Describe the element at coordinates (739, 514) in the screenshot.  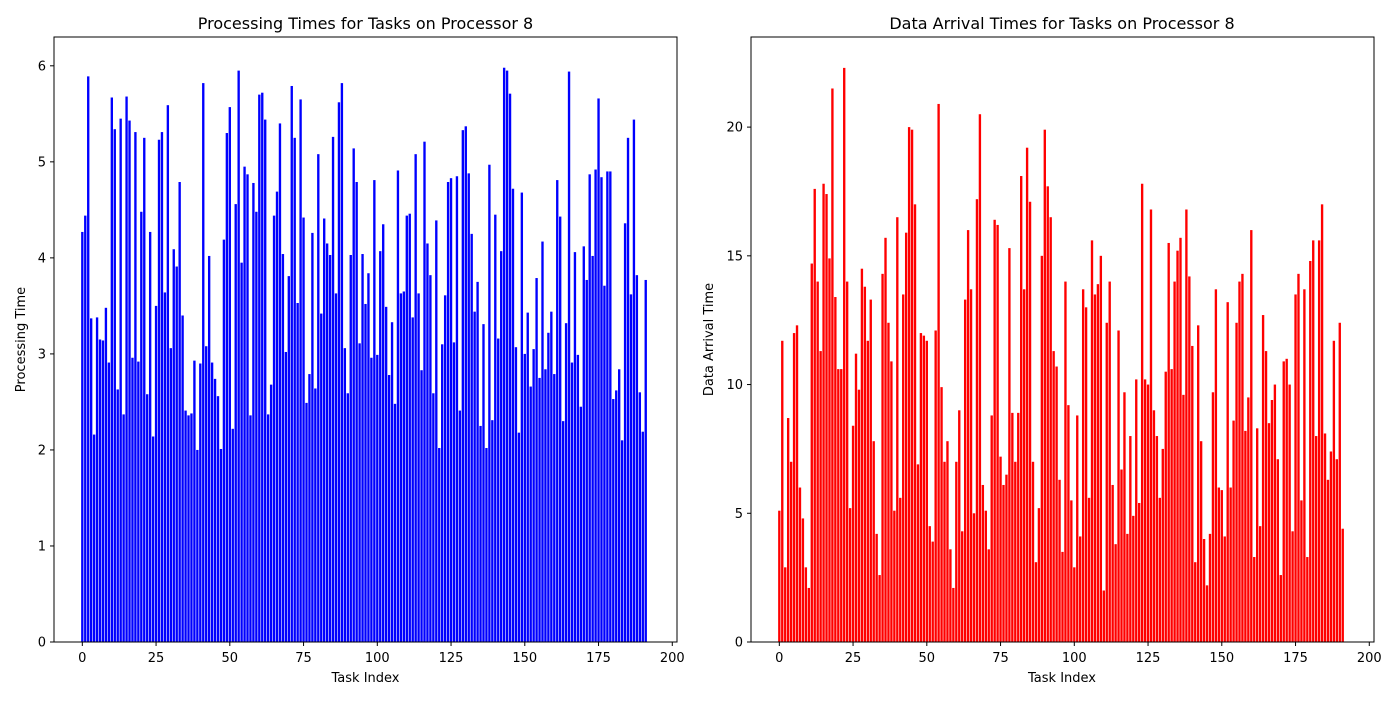
I see `y-tick-label: 5` at that location.